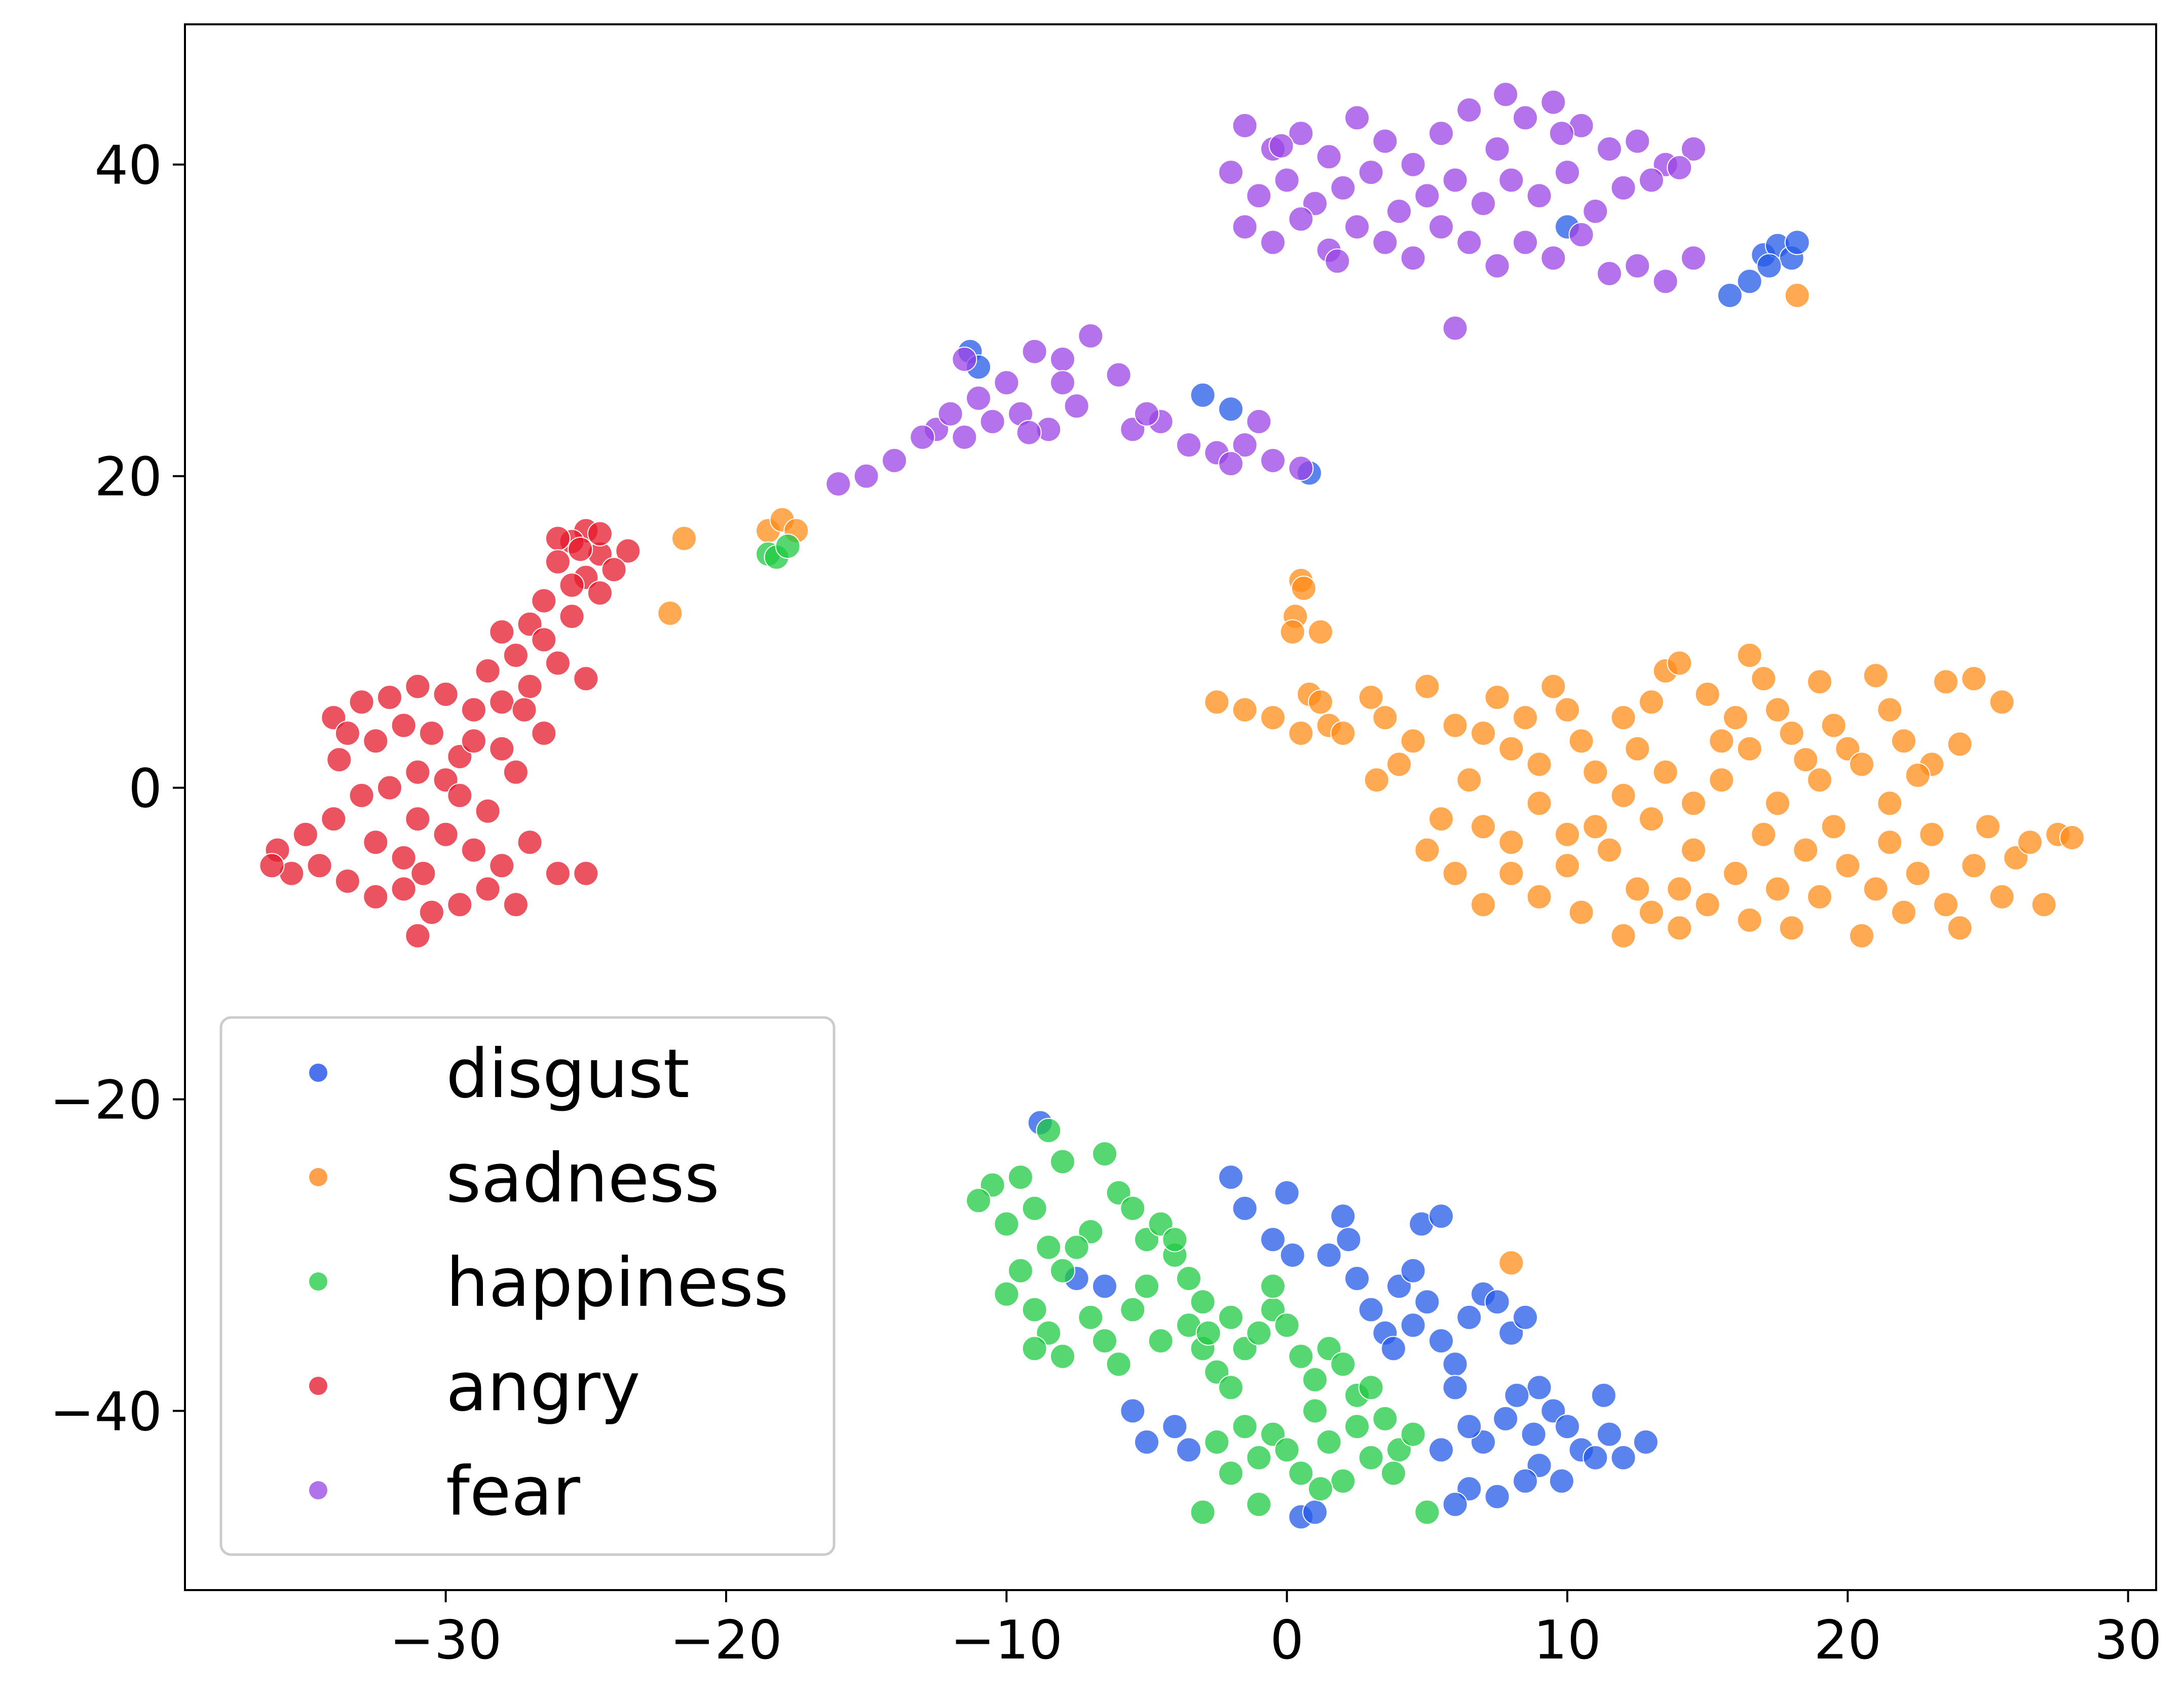 The image size is (2184, 1697). What do you see at coordinates (118, 789) in the screenshot?
I see `y-axis: −40 −20 0 20 40` at bounding box center [118, 789].